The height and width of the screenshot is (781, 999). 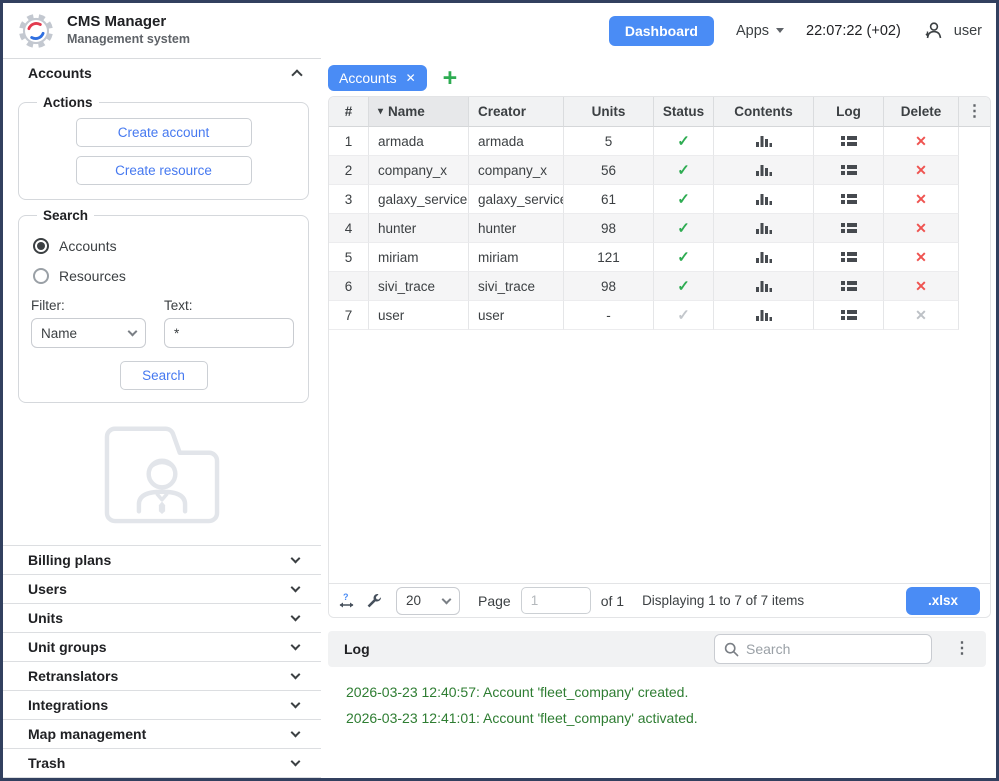 What do you see at coordinates (659, 141) in the screenshot?
I see `table-row: 1 armada armada 5 ✓` at bounding box center [659, 141].